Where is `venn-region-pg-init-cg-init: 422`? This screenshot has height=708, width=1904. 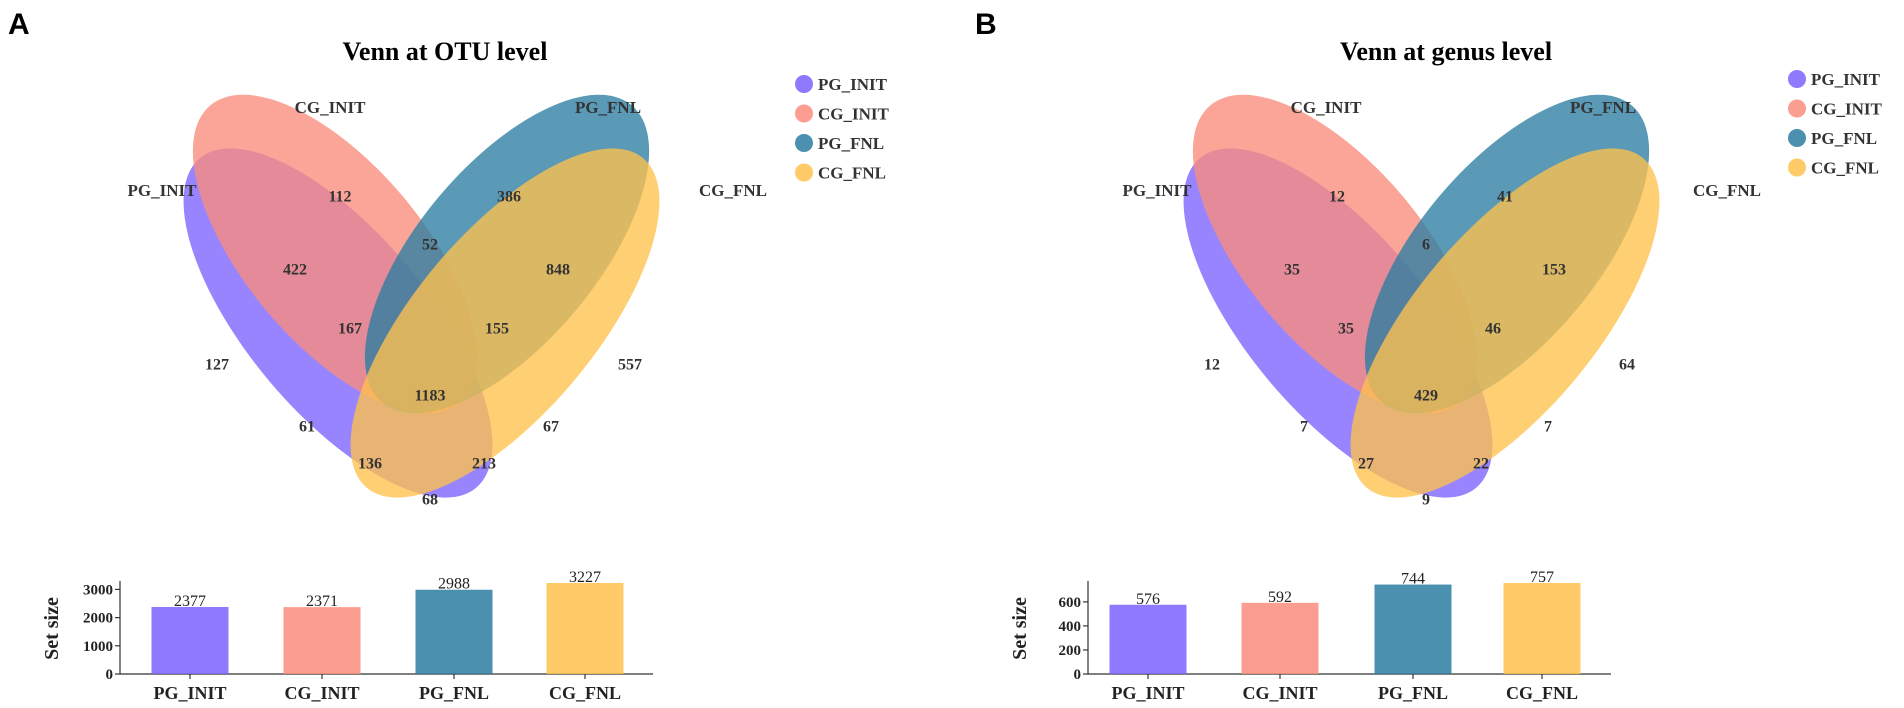 venn-region-pg-init-cg-init: 422 is located at coordinates (295, 270).